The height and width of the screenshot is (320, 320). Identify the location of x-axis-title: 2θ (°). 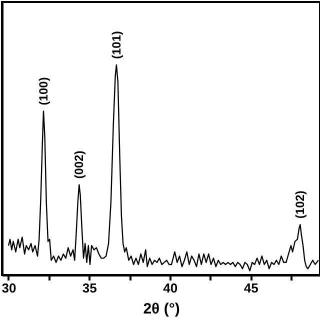
(161, 309).